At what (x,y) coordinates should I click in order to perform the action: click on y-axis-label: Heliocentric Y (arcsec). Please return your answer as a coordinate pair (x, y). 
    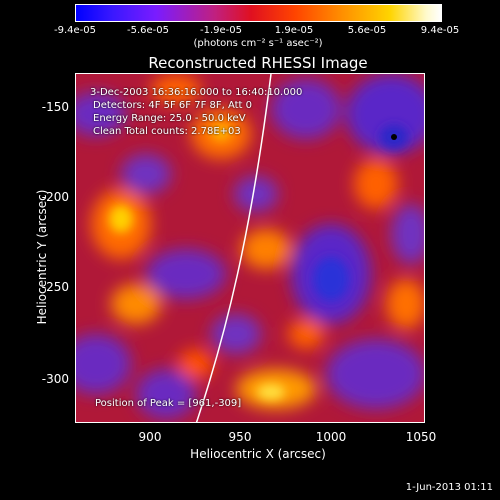
    Looking at the image, I should click on (42, 257).